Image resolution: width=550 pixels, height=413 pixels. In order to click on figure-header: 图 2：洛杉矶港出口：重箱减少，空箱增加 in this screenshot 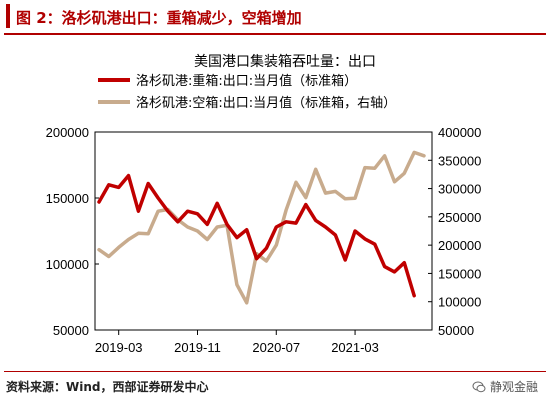, I will do `click(275, 17)`.